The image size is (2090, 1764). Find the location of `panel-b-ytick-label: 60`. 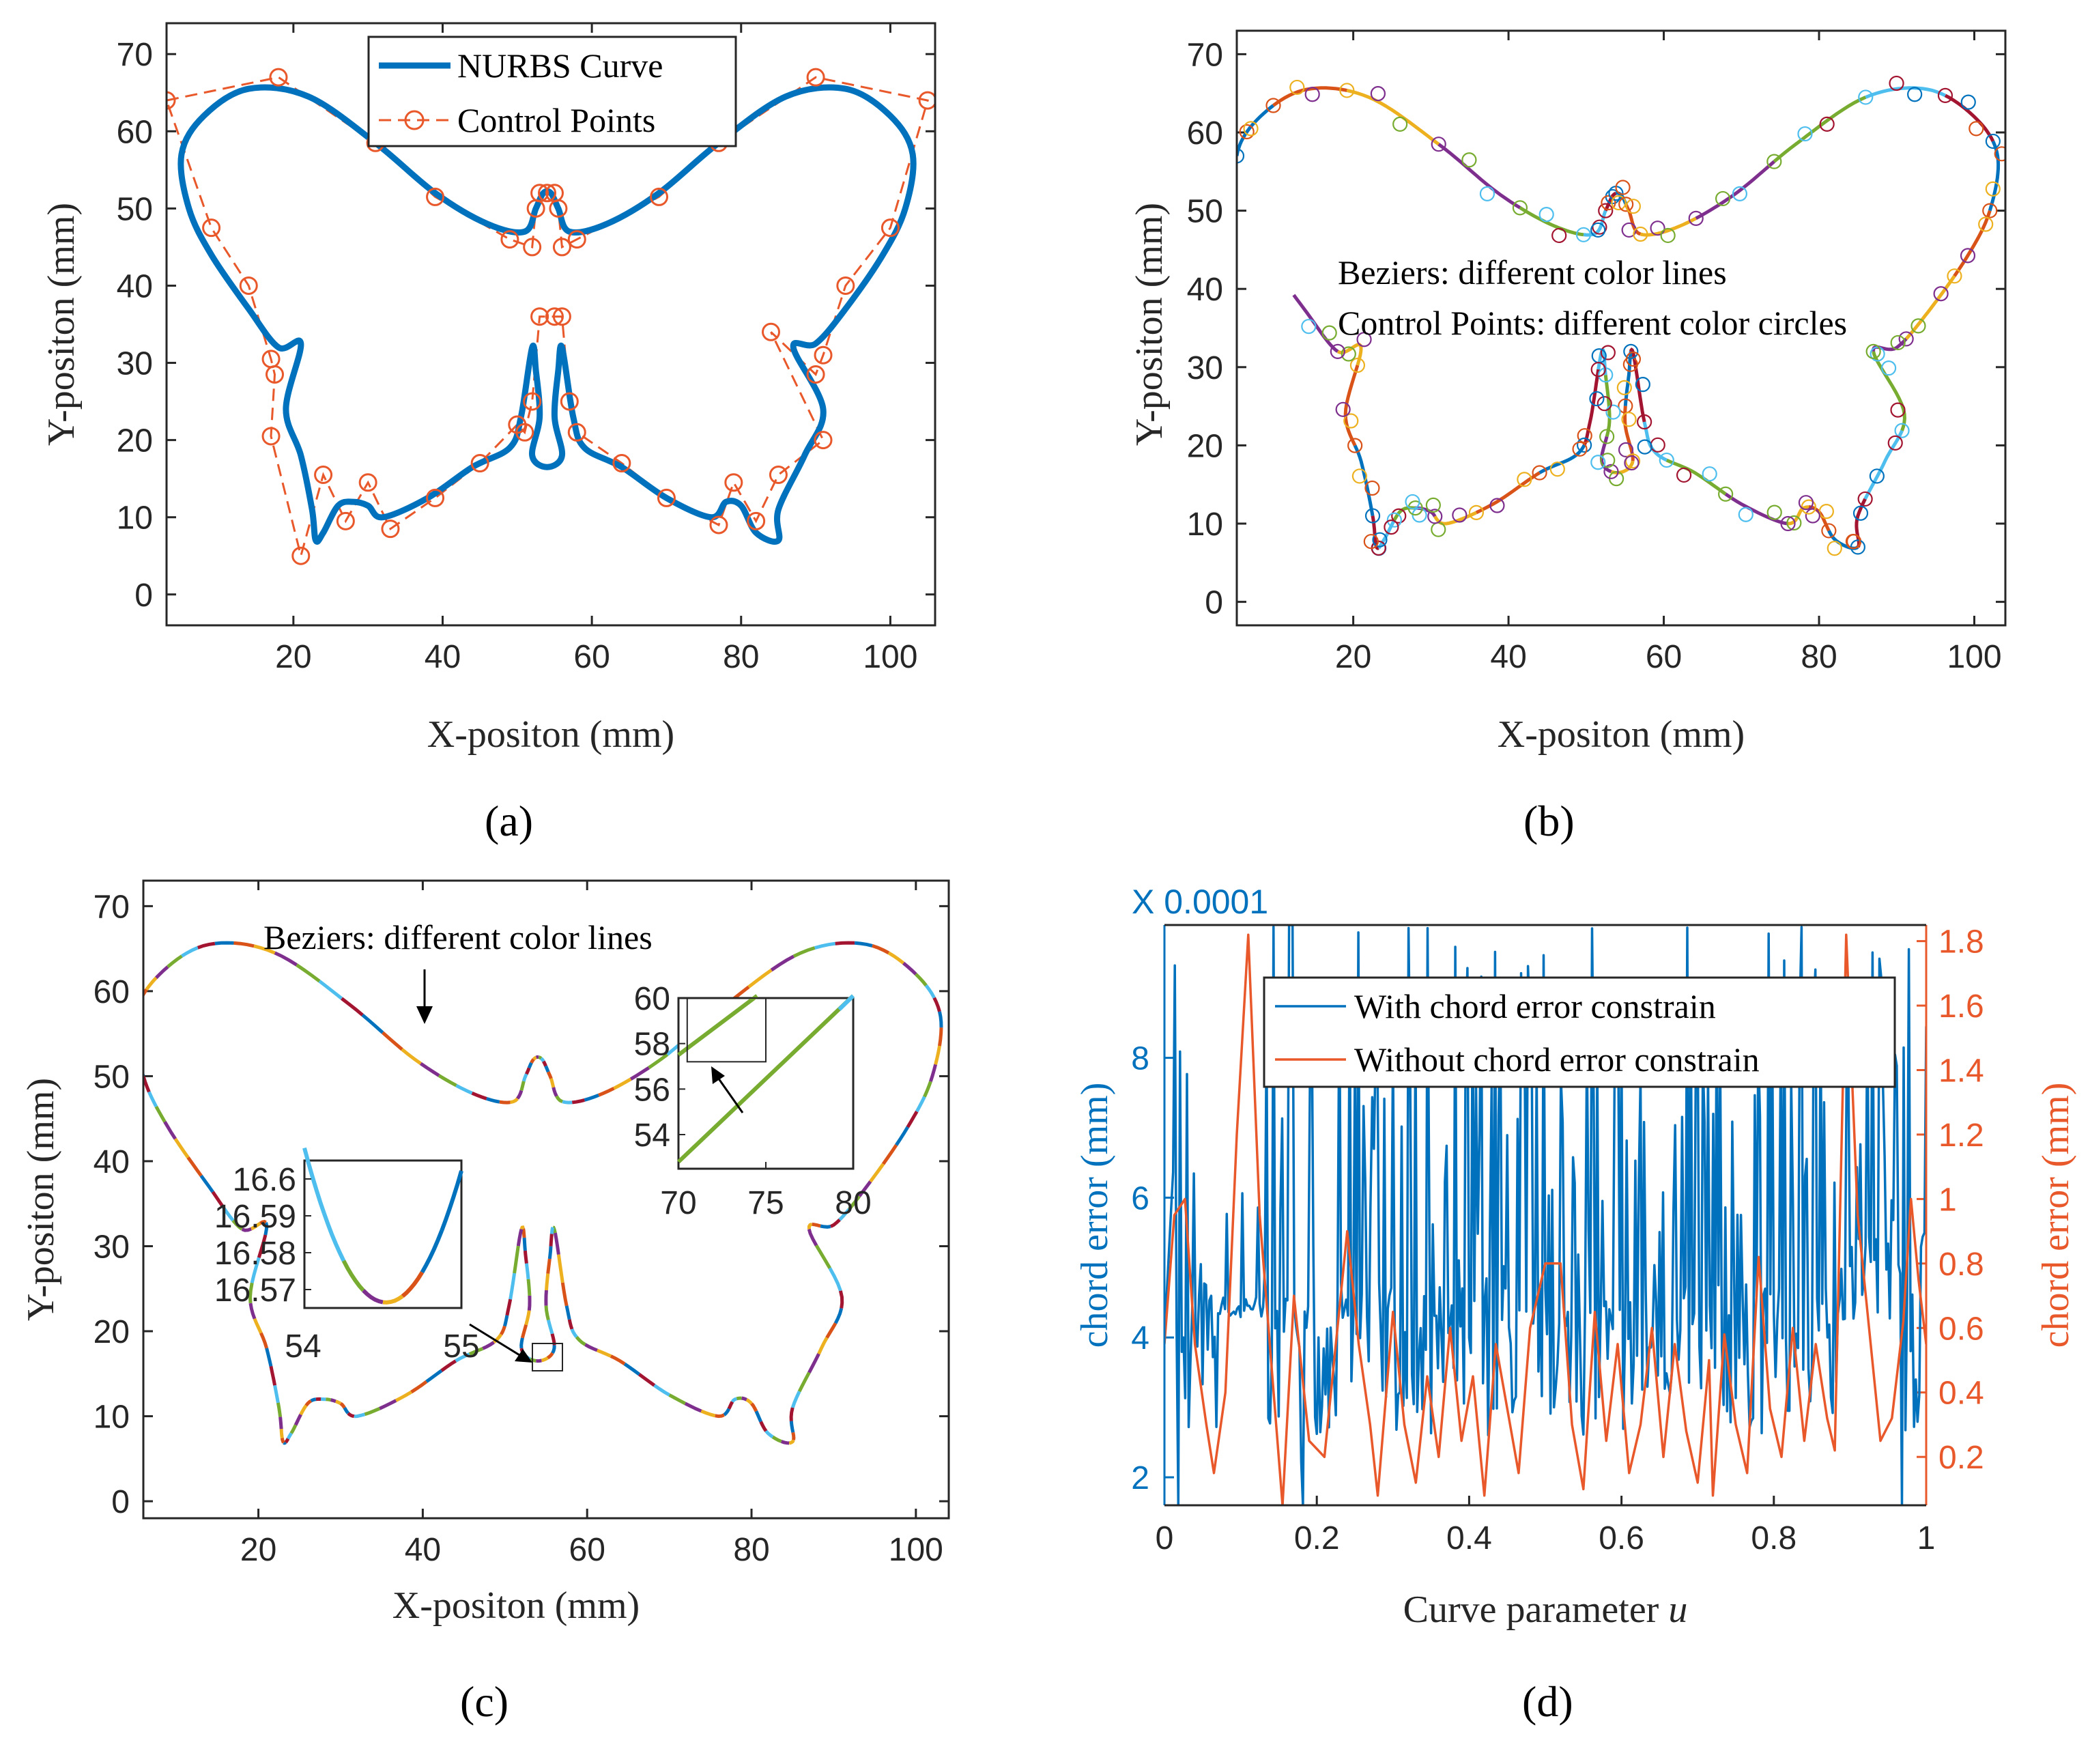

panel-b-ytick-label: 60 is located at coordinates (1205, 133).